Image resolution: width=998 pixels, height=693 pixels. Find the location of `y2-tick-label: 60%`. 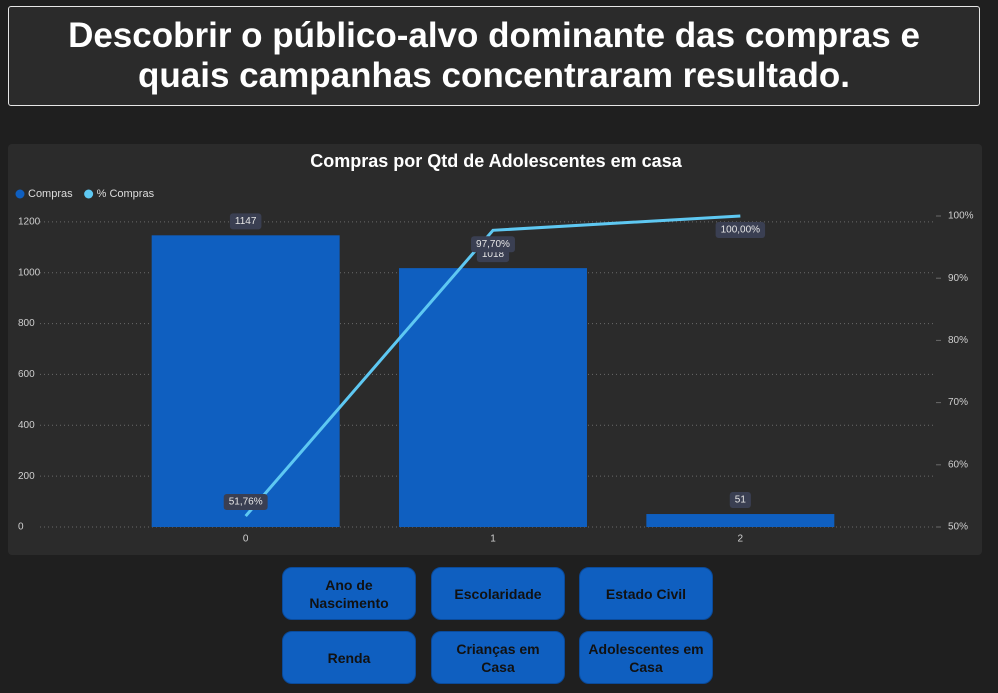

y2-tick-label: 60% is located at coordinates (958, 464).